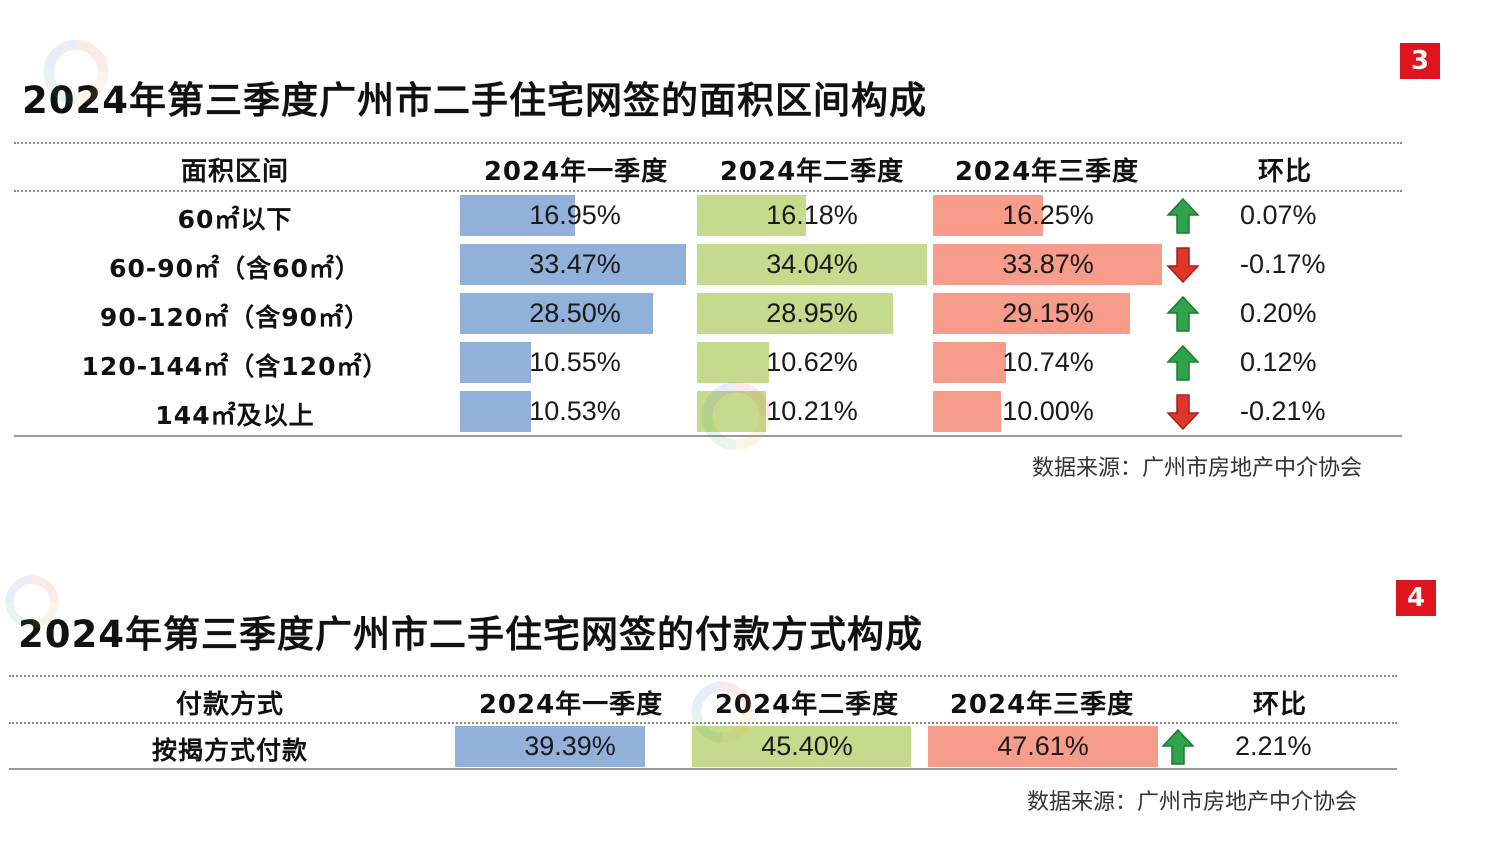  I want to click on data-label: 10.74%, so click(1048, 362).